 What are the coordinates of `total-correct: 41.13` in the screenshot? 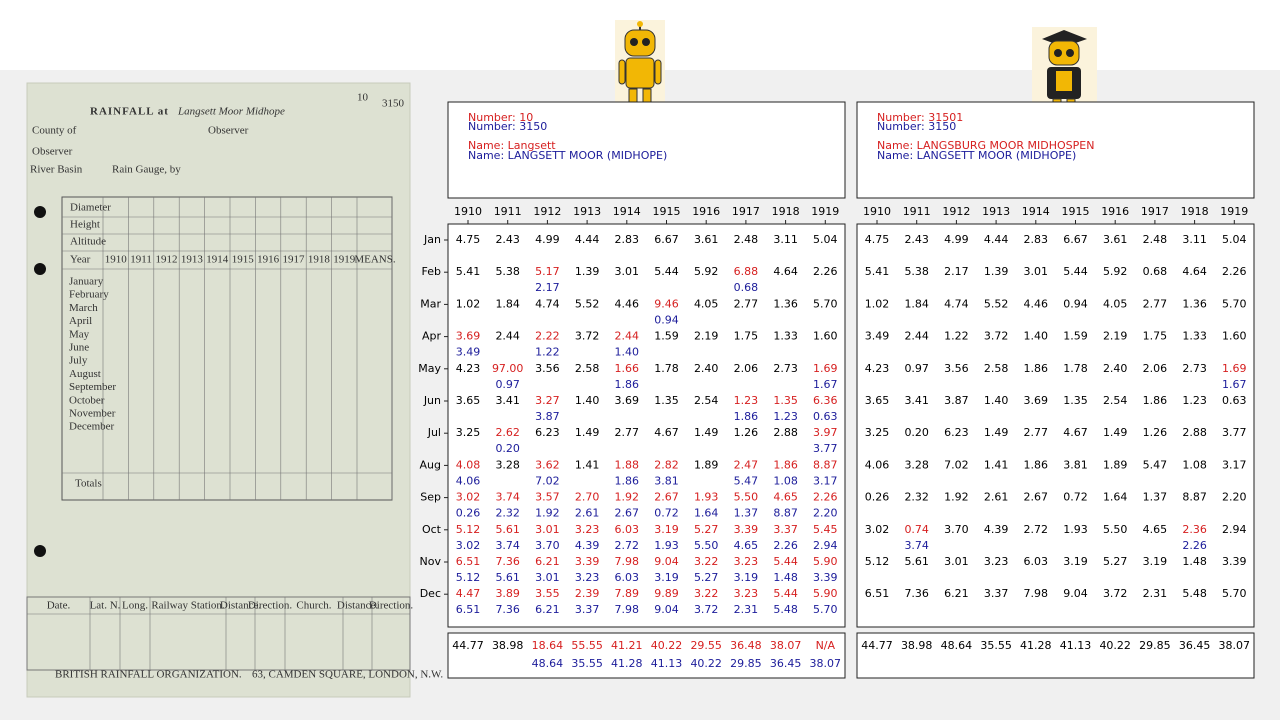 It's located at (667, 663).